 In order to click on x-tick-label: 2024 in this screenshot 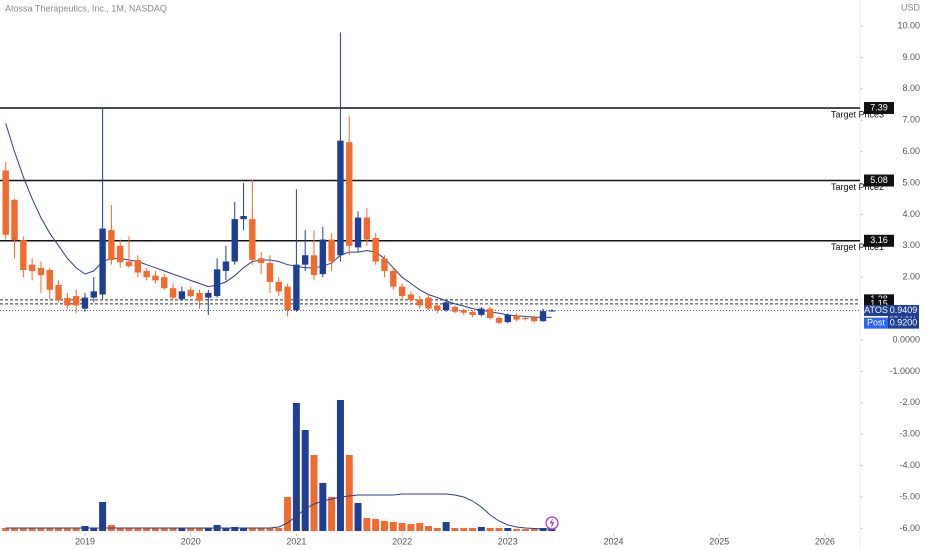, I will do `click(613, 541)`.